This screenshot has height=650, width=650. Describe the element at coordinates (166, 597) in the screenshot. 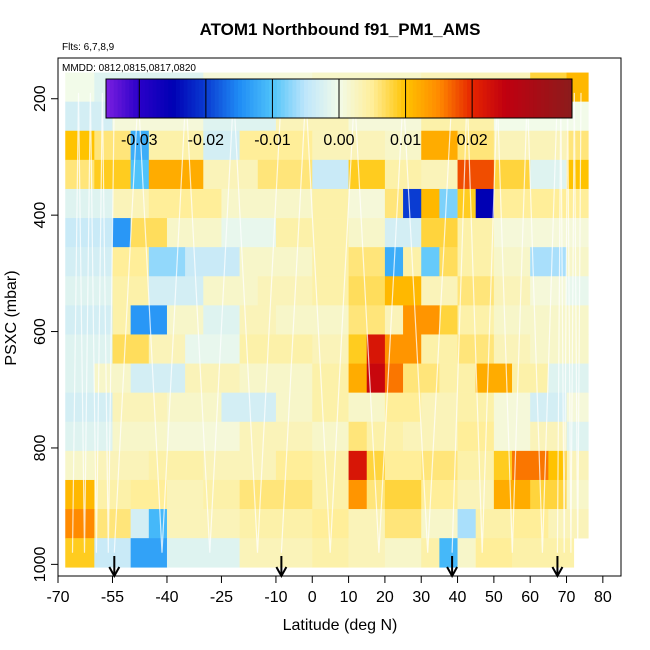

I see `x-tick-label: -40` at that location.